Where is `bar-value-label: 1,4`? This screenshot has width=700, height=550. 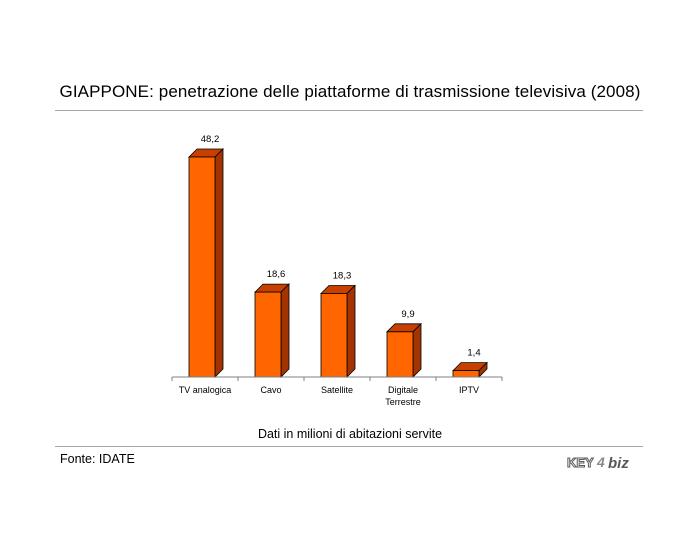
bar-value-label: 1,4 is located at coordinates (473, 353).